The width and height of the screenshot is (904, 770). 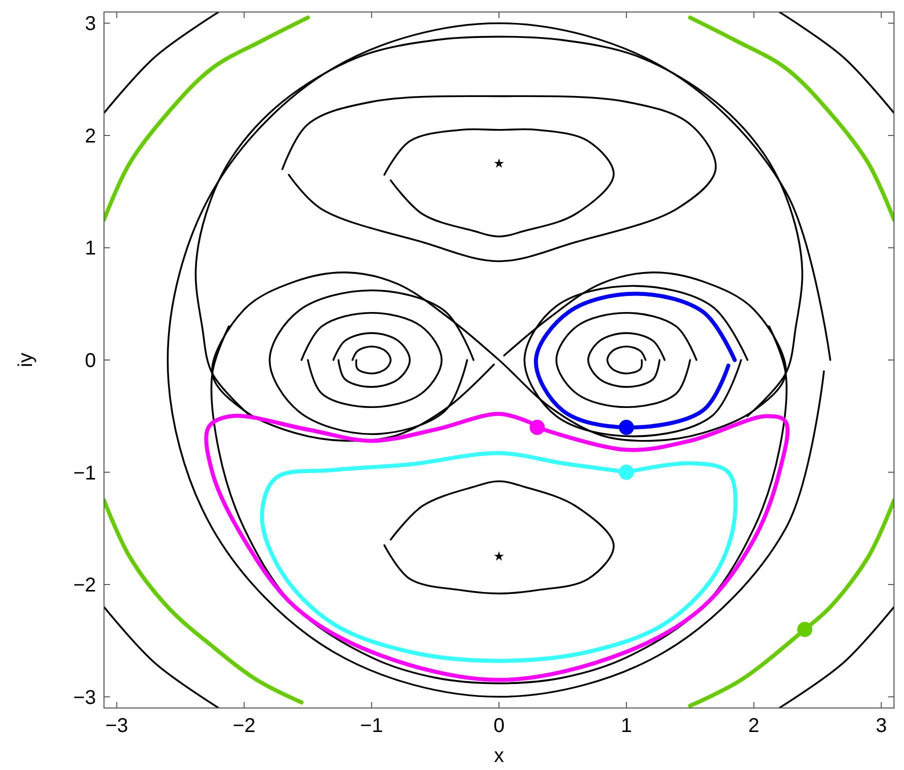 What do you see at coordinates (84, 585) in the screenshot?
I see `y-tick-label: −2` at bounding box center [84, 585].